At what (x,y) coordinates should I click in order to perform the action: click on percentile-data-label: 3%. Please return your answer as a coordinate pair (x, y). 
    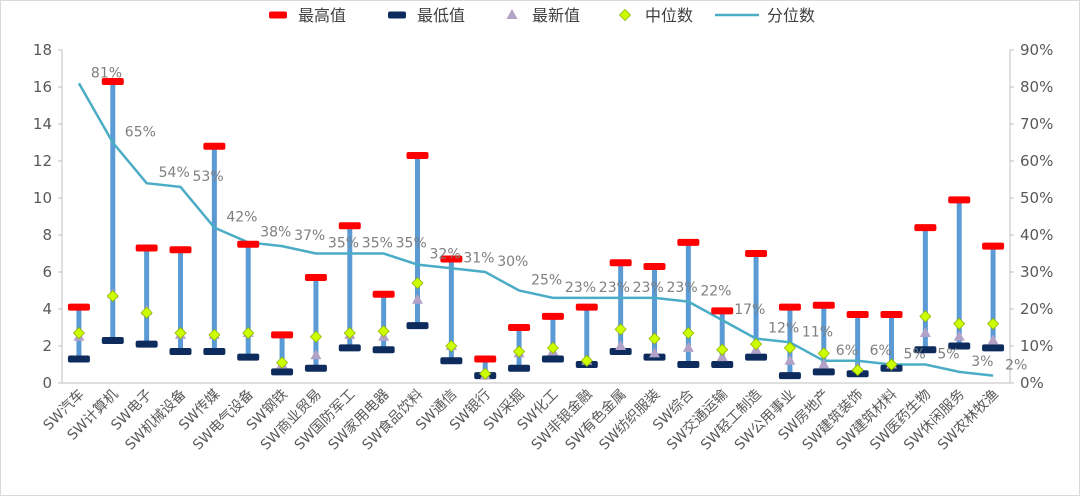
    Looking at the image, I should click on (982, 362).